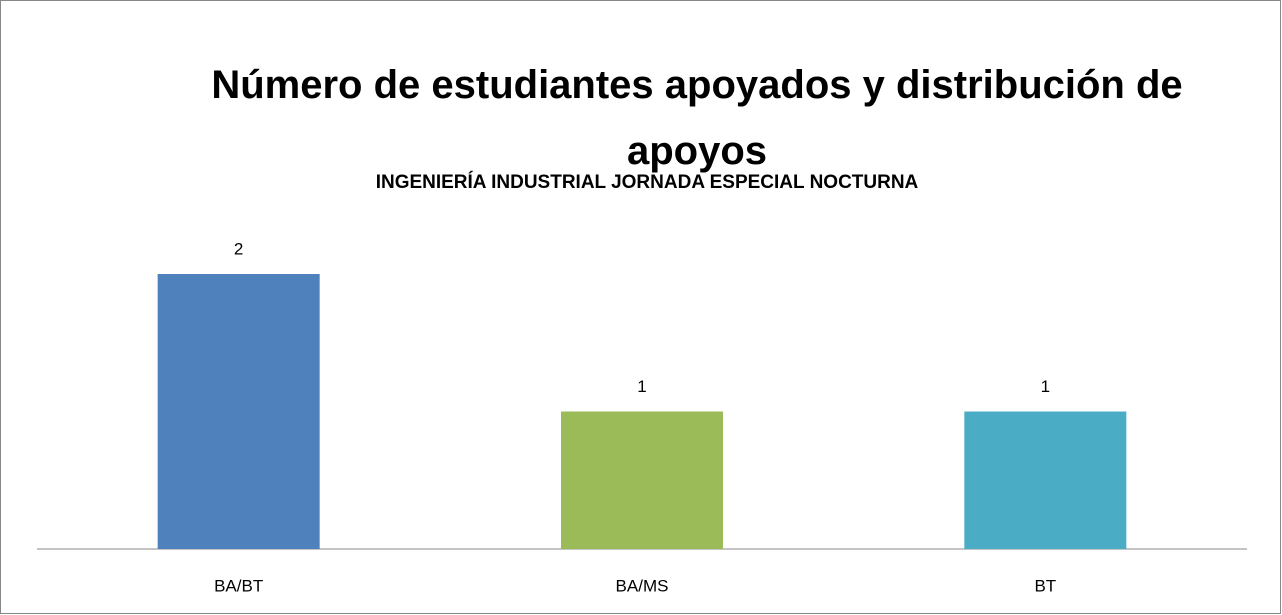 The height and width of the screenshot is (615, 1282). Describe the element at coordinates (238, 585) in the screenshot. I see `x-tick-label: BA/BT` at that location.